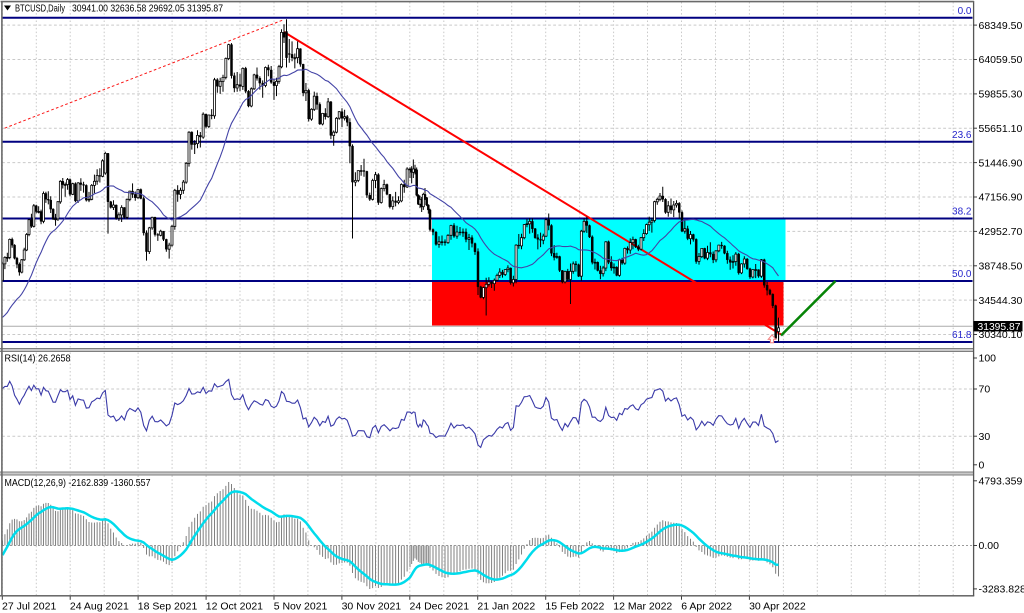 The height and width of the screenshot is (613, 1024). Describe the element at coordinates (1001, 232) in the screenshot. I see `svg-text: 42952.70` at that location.